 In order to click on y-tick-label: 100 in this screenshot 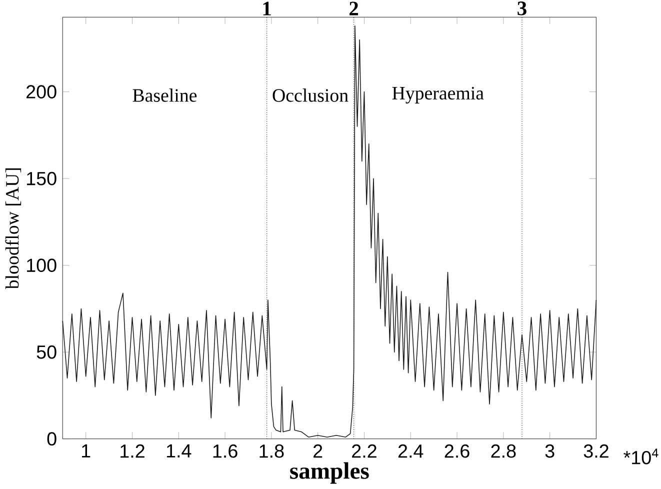, I will do `click(41, 265)`.